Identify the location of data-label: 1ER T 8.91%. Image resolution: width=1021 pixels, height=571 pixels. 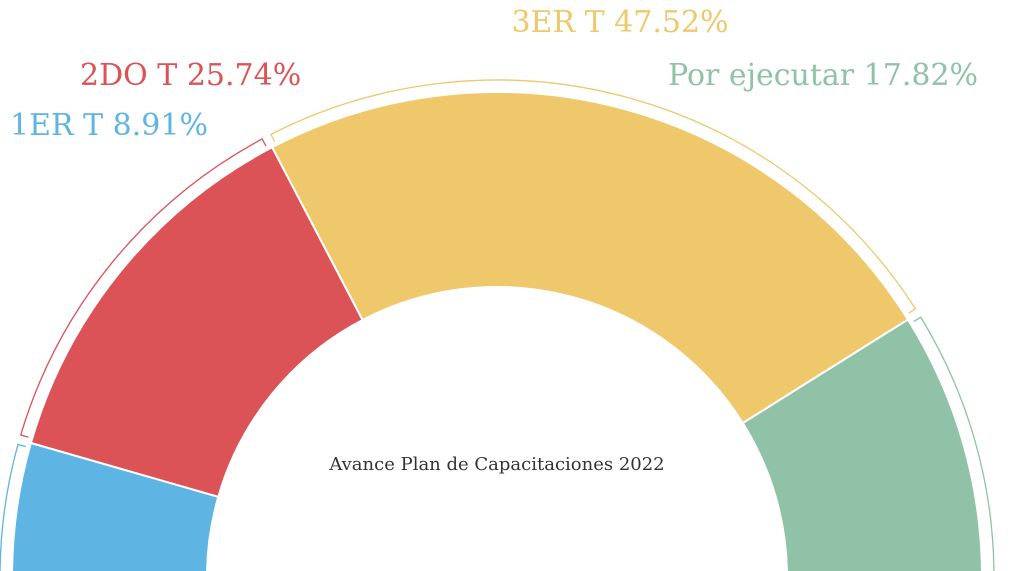
(109, 125).